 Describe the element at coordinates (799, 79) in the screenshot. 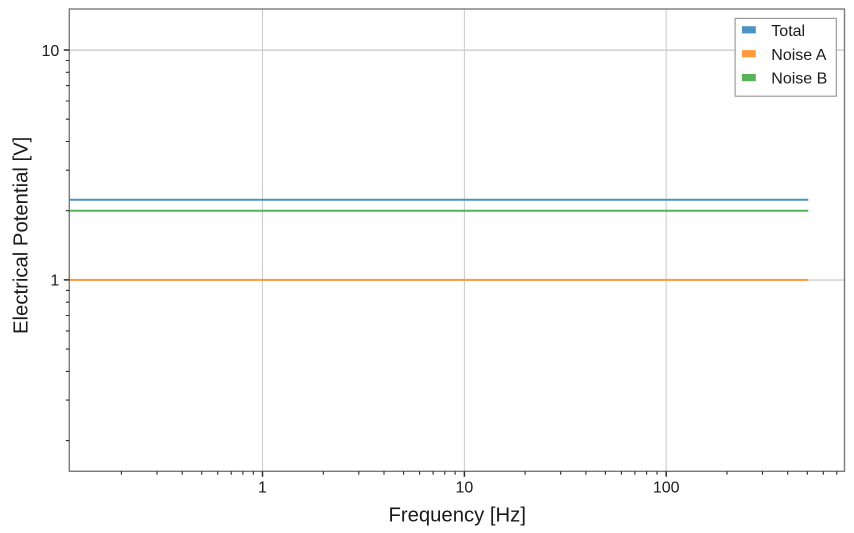

I see `svg-text: Noise B` at that location.